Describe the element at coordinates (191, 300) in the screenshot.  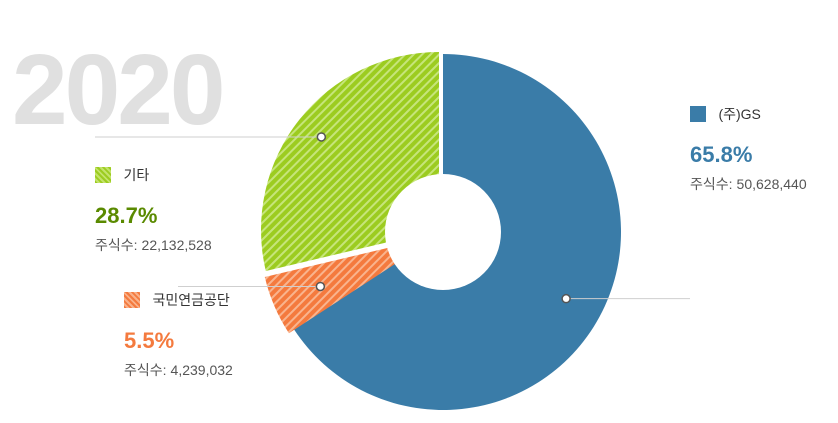
I see `legend-nps-name: 국민연금공단` at that location.